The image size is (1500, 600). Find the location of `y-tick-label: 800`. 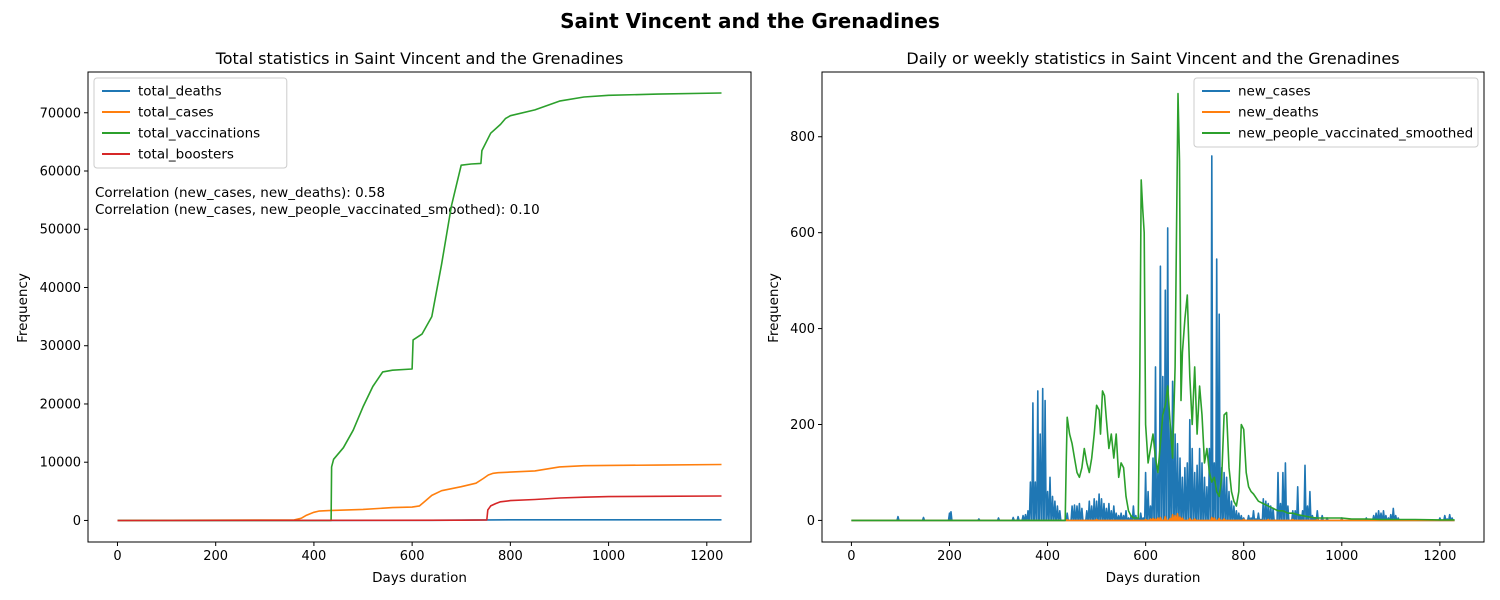

y-tick-label: 800 is located at coordinates (802, 137).